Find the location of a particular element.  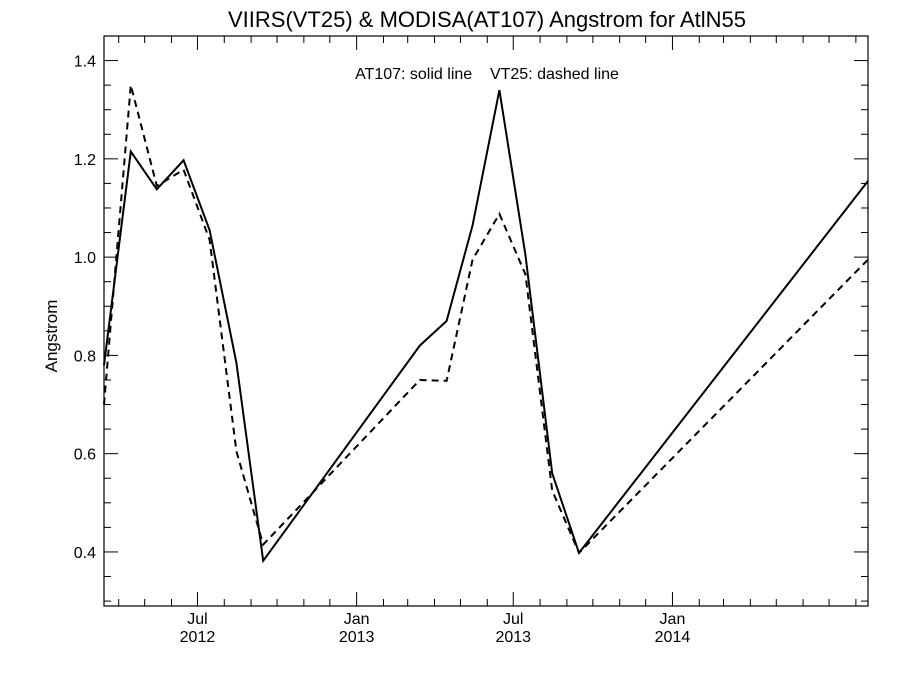

y-tick-label: 0.4 is located at coordinates (85, 553).